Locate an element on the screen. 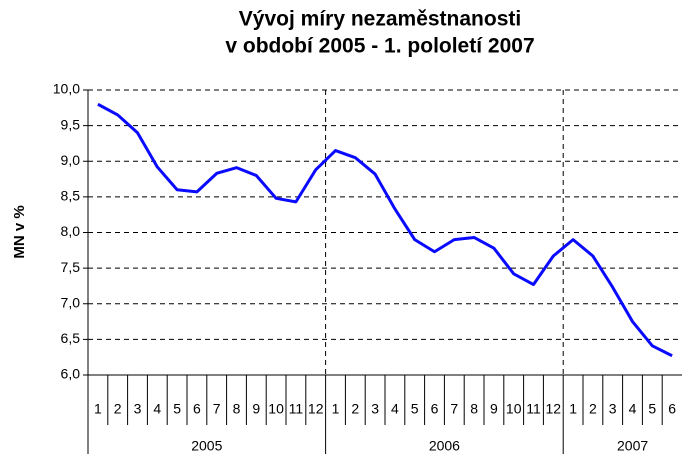  year-label: 2005 is located at coordinates (206, 446).